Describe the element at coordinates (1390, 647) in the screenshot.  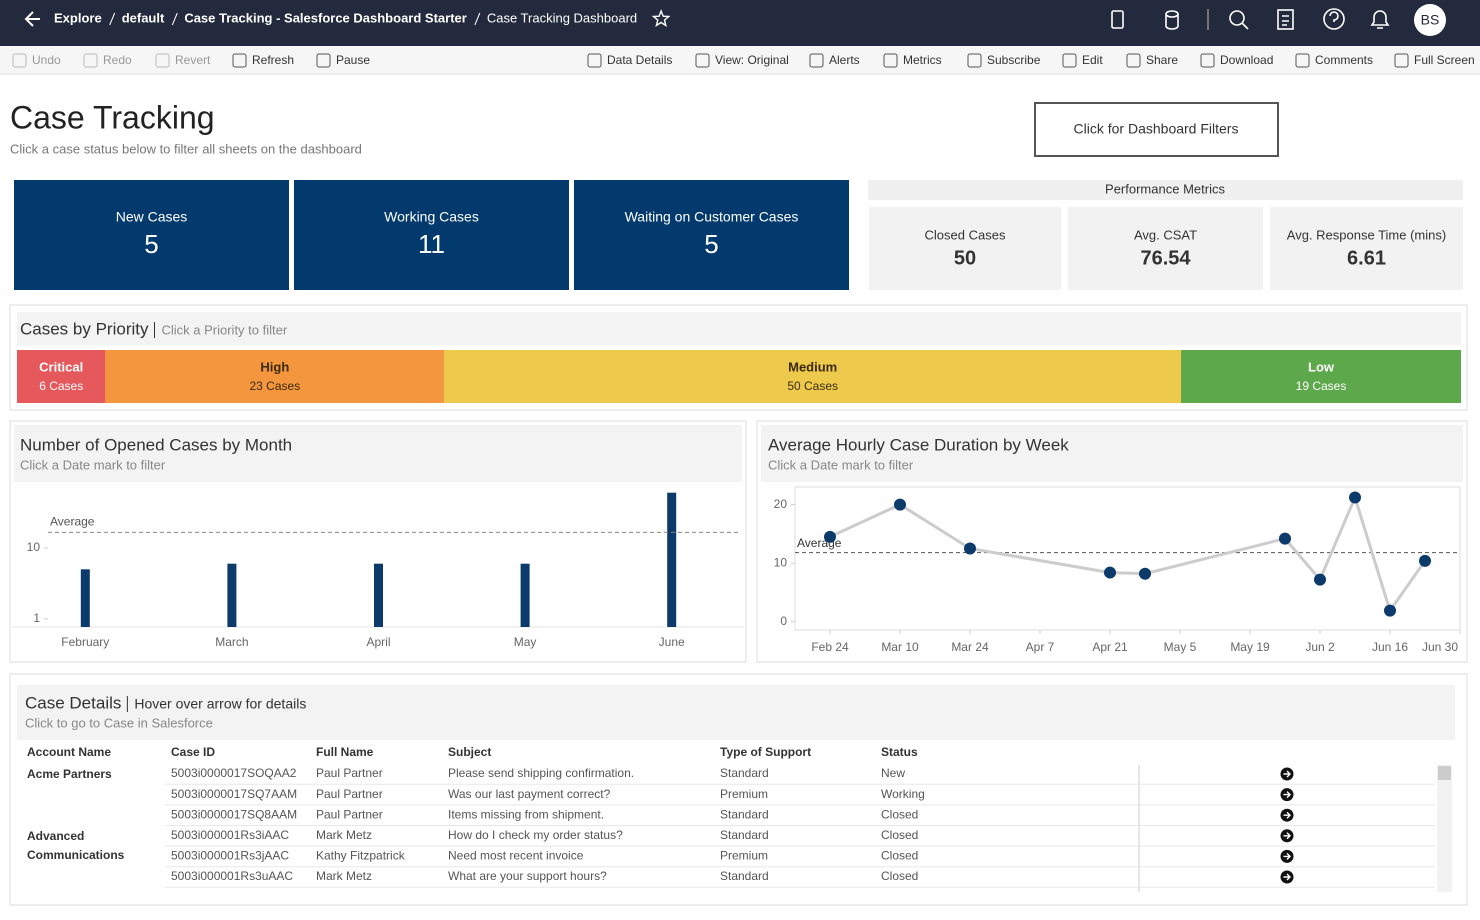
I see `x-tick-label: Jun 16` at that location.